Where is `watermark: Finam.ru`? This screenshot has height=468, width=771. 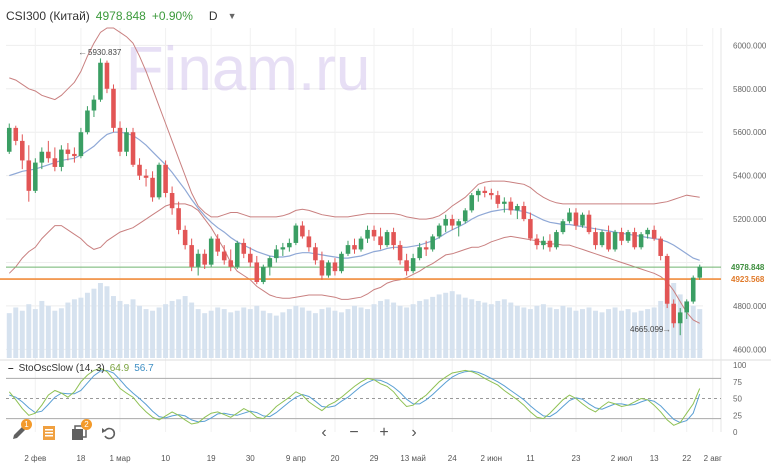 watermark: Finam.ru is located at coordinates (248, 69).